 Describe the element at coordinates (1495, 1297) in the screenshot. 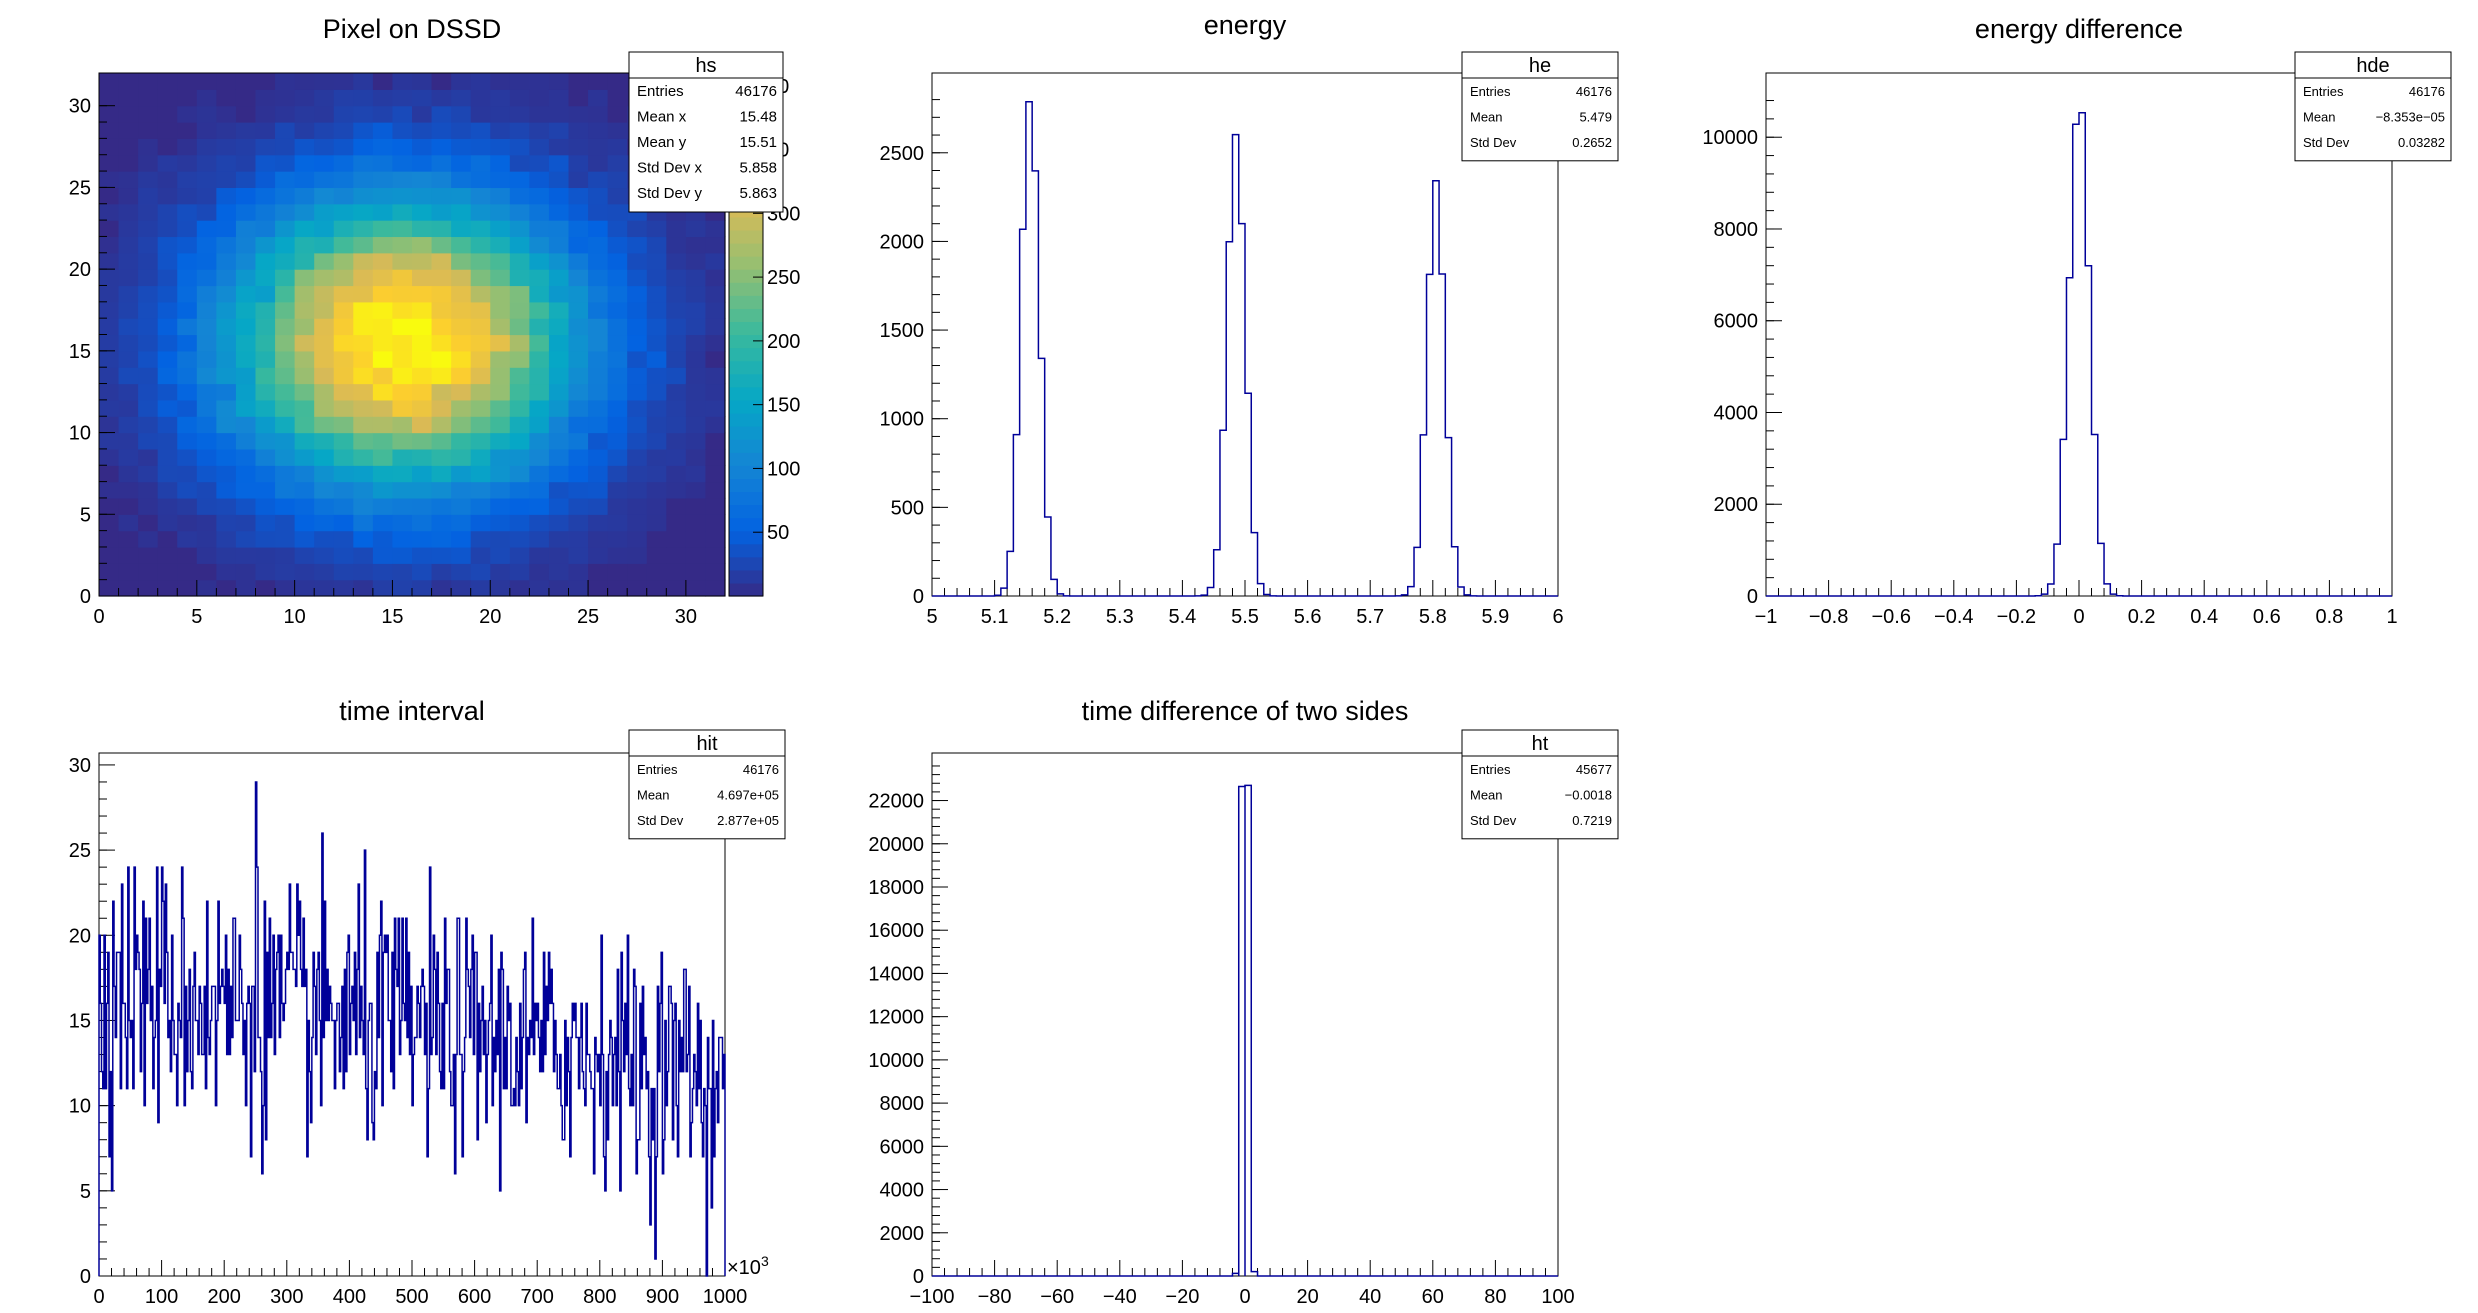

I see `x-tick-label: 80` at that location.